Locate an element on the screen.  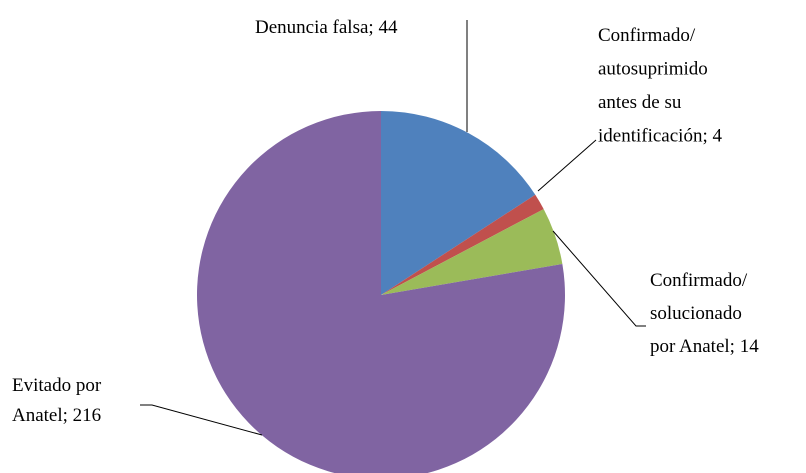
data-label: antes de su is located at coordinates (640, 102).